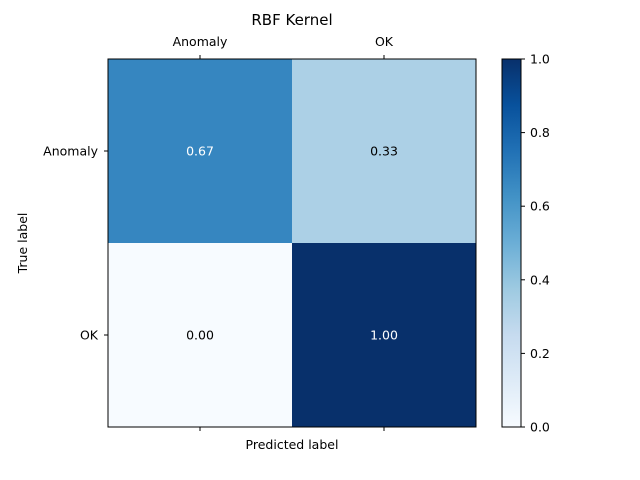  I want to click on colorbar-tick-label: 0.2, so click(540, 353).